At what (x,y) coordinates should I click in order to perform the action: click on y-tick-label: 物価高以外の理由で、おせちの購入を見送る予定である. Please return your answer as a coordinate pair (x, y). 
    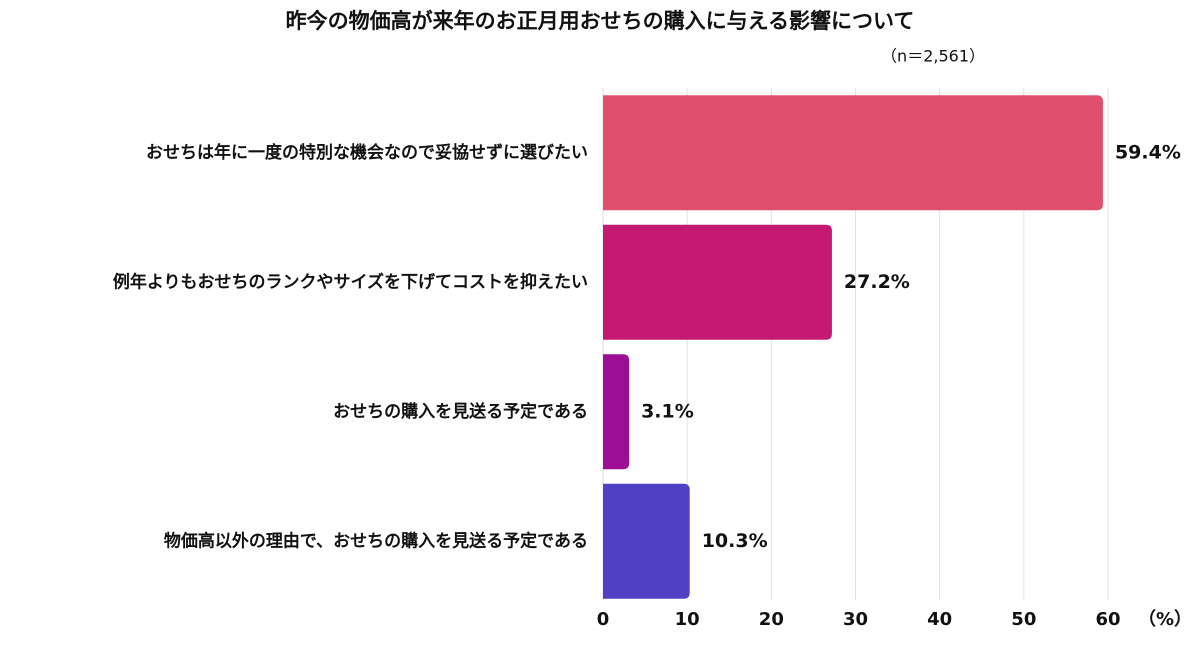
    Looking at the image, I should click on (376, 540).